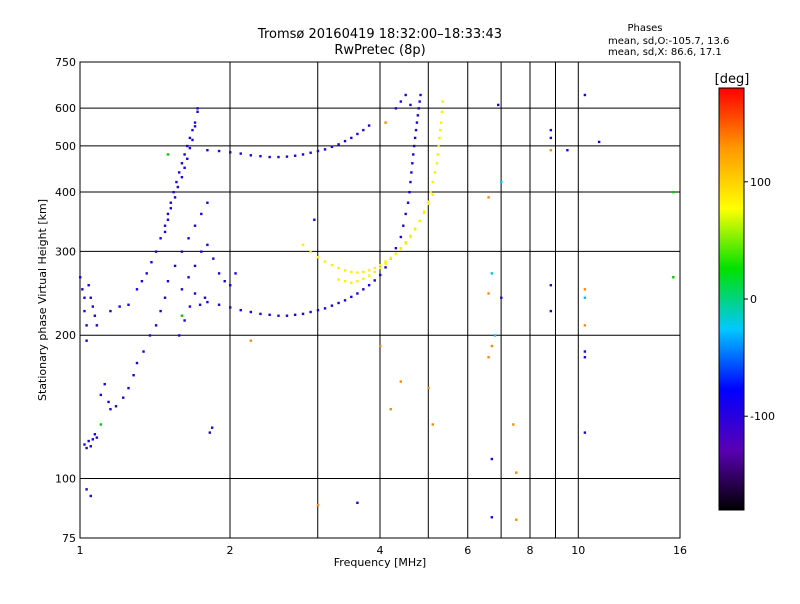  What do you see at coordinates (745, 291) in the screenshot?
I see `colorbar: [deg] -100 0 100` at bounding box center [745, 291].